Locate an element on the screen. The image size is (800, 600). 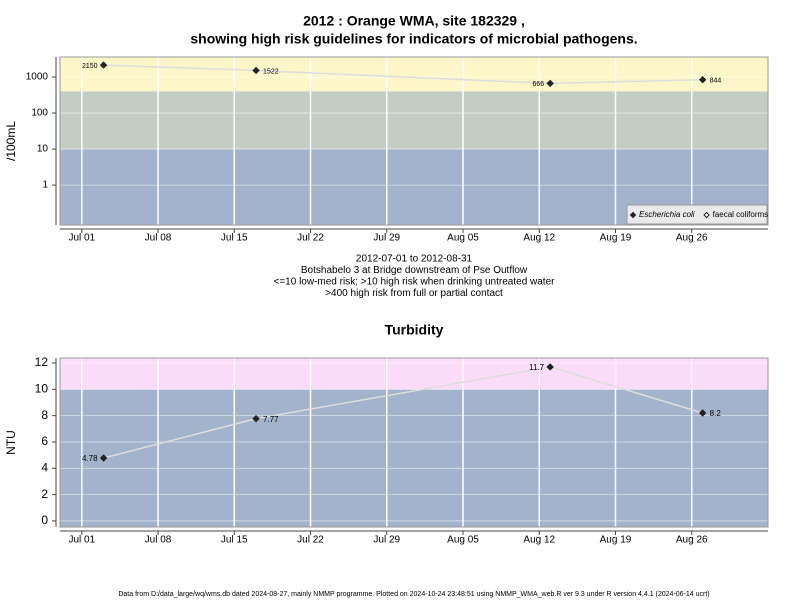
y-tick-label: 1000 is located at coordinates (37, 77).